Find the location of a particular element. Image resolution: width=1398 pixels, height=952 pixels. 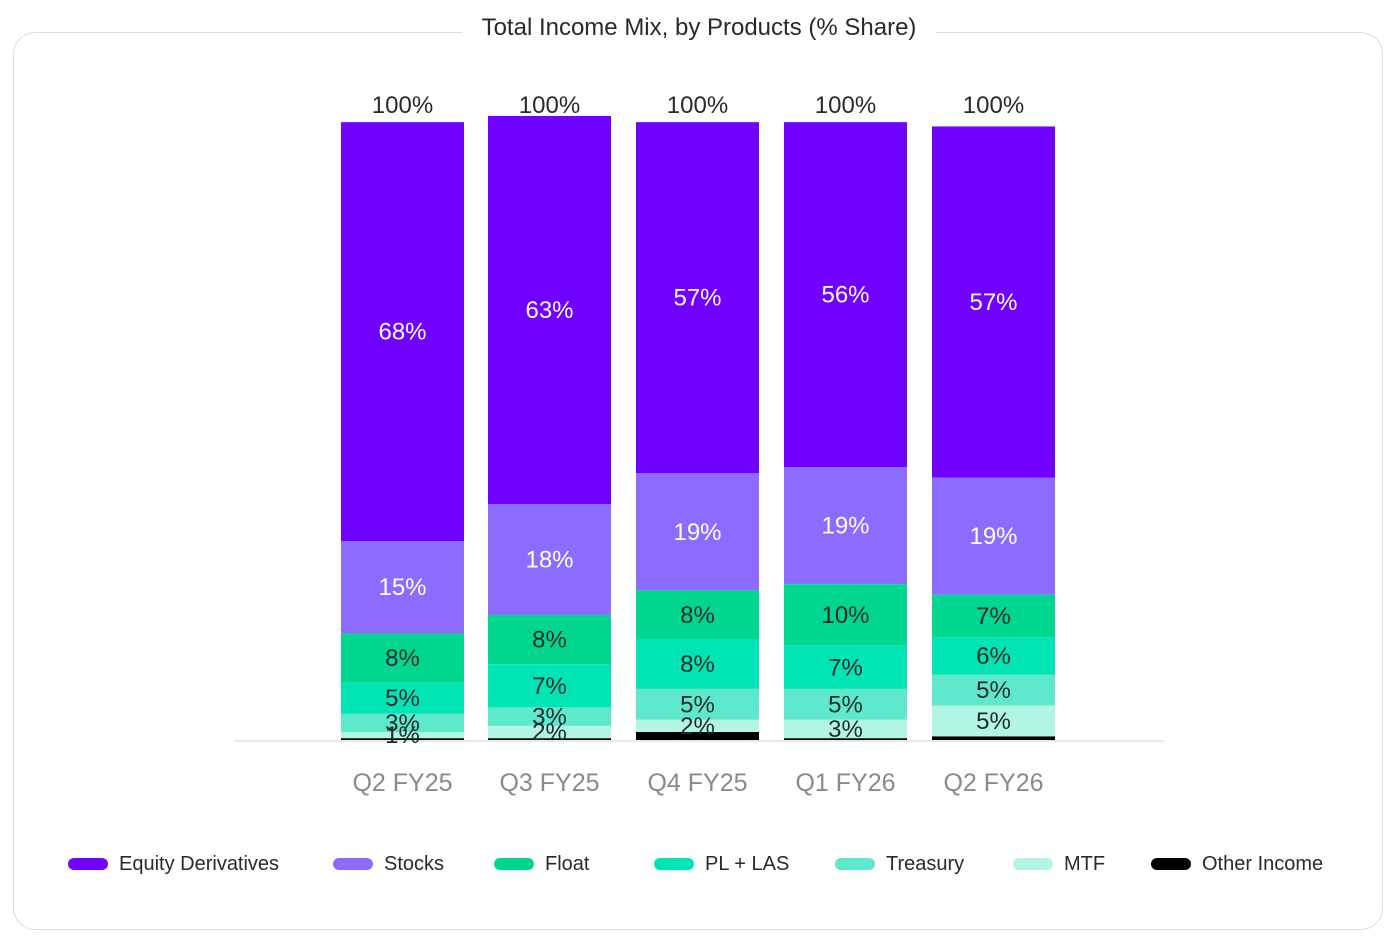

chart-title: Total Income Mix, by Products (% Share) is located at coordinates (699, 28).